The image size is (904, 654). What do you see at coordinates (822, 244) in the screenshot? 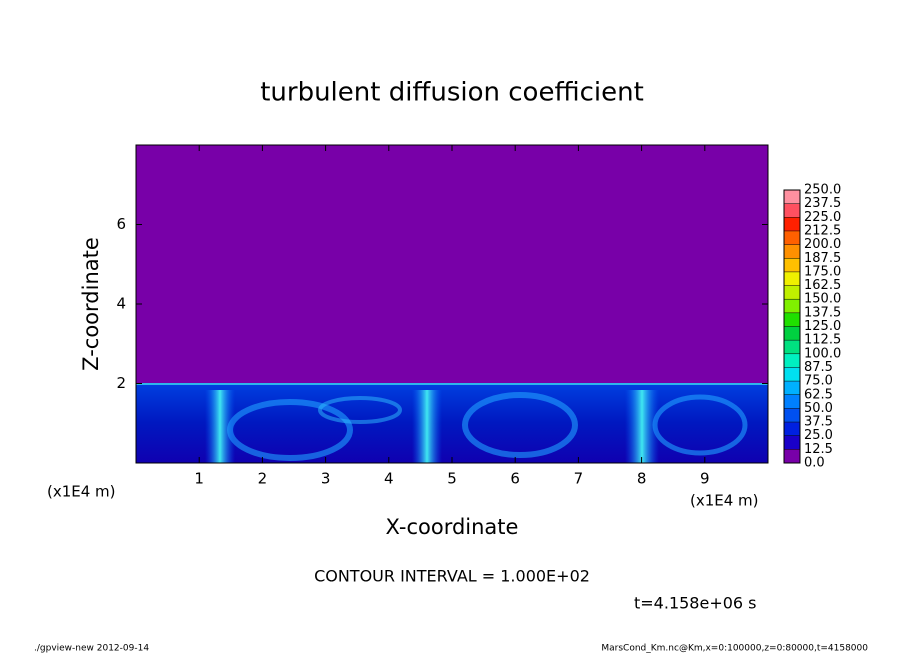
I see `colorbar-label: 200.0` at bounding box center [822, 244].